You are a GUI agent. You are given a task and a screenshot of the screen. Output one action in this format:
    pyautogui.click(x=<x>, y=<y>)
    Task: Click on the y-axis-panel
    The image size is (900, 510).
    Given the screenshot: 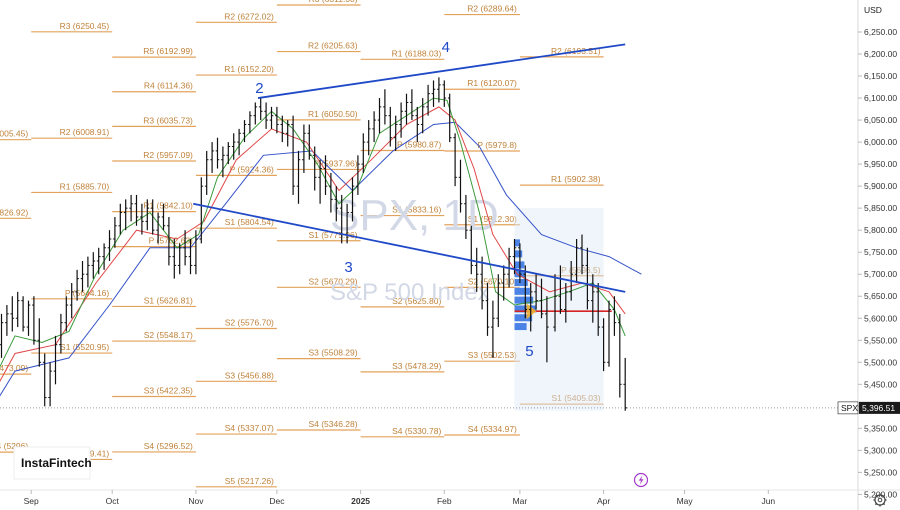 What is the action you would take?
    pyautogui.click(x=879, y=255)
    